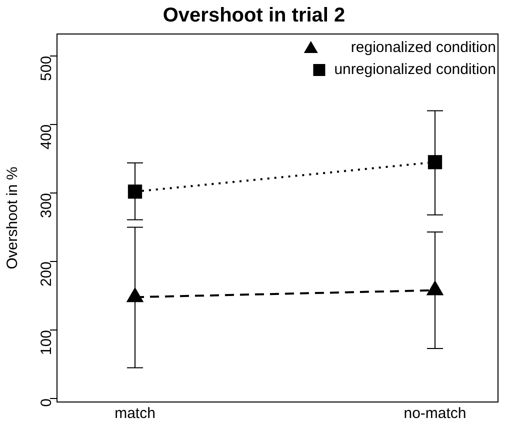 Image resolution: width=508 pixels, height=426 pixels. What do you see at coordinates (47, 205) in the screenshot?
I see `y-tick-label: 300` at bounding box center [47, 205].